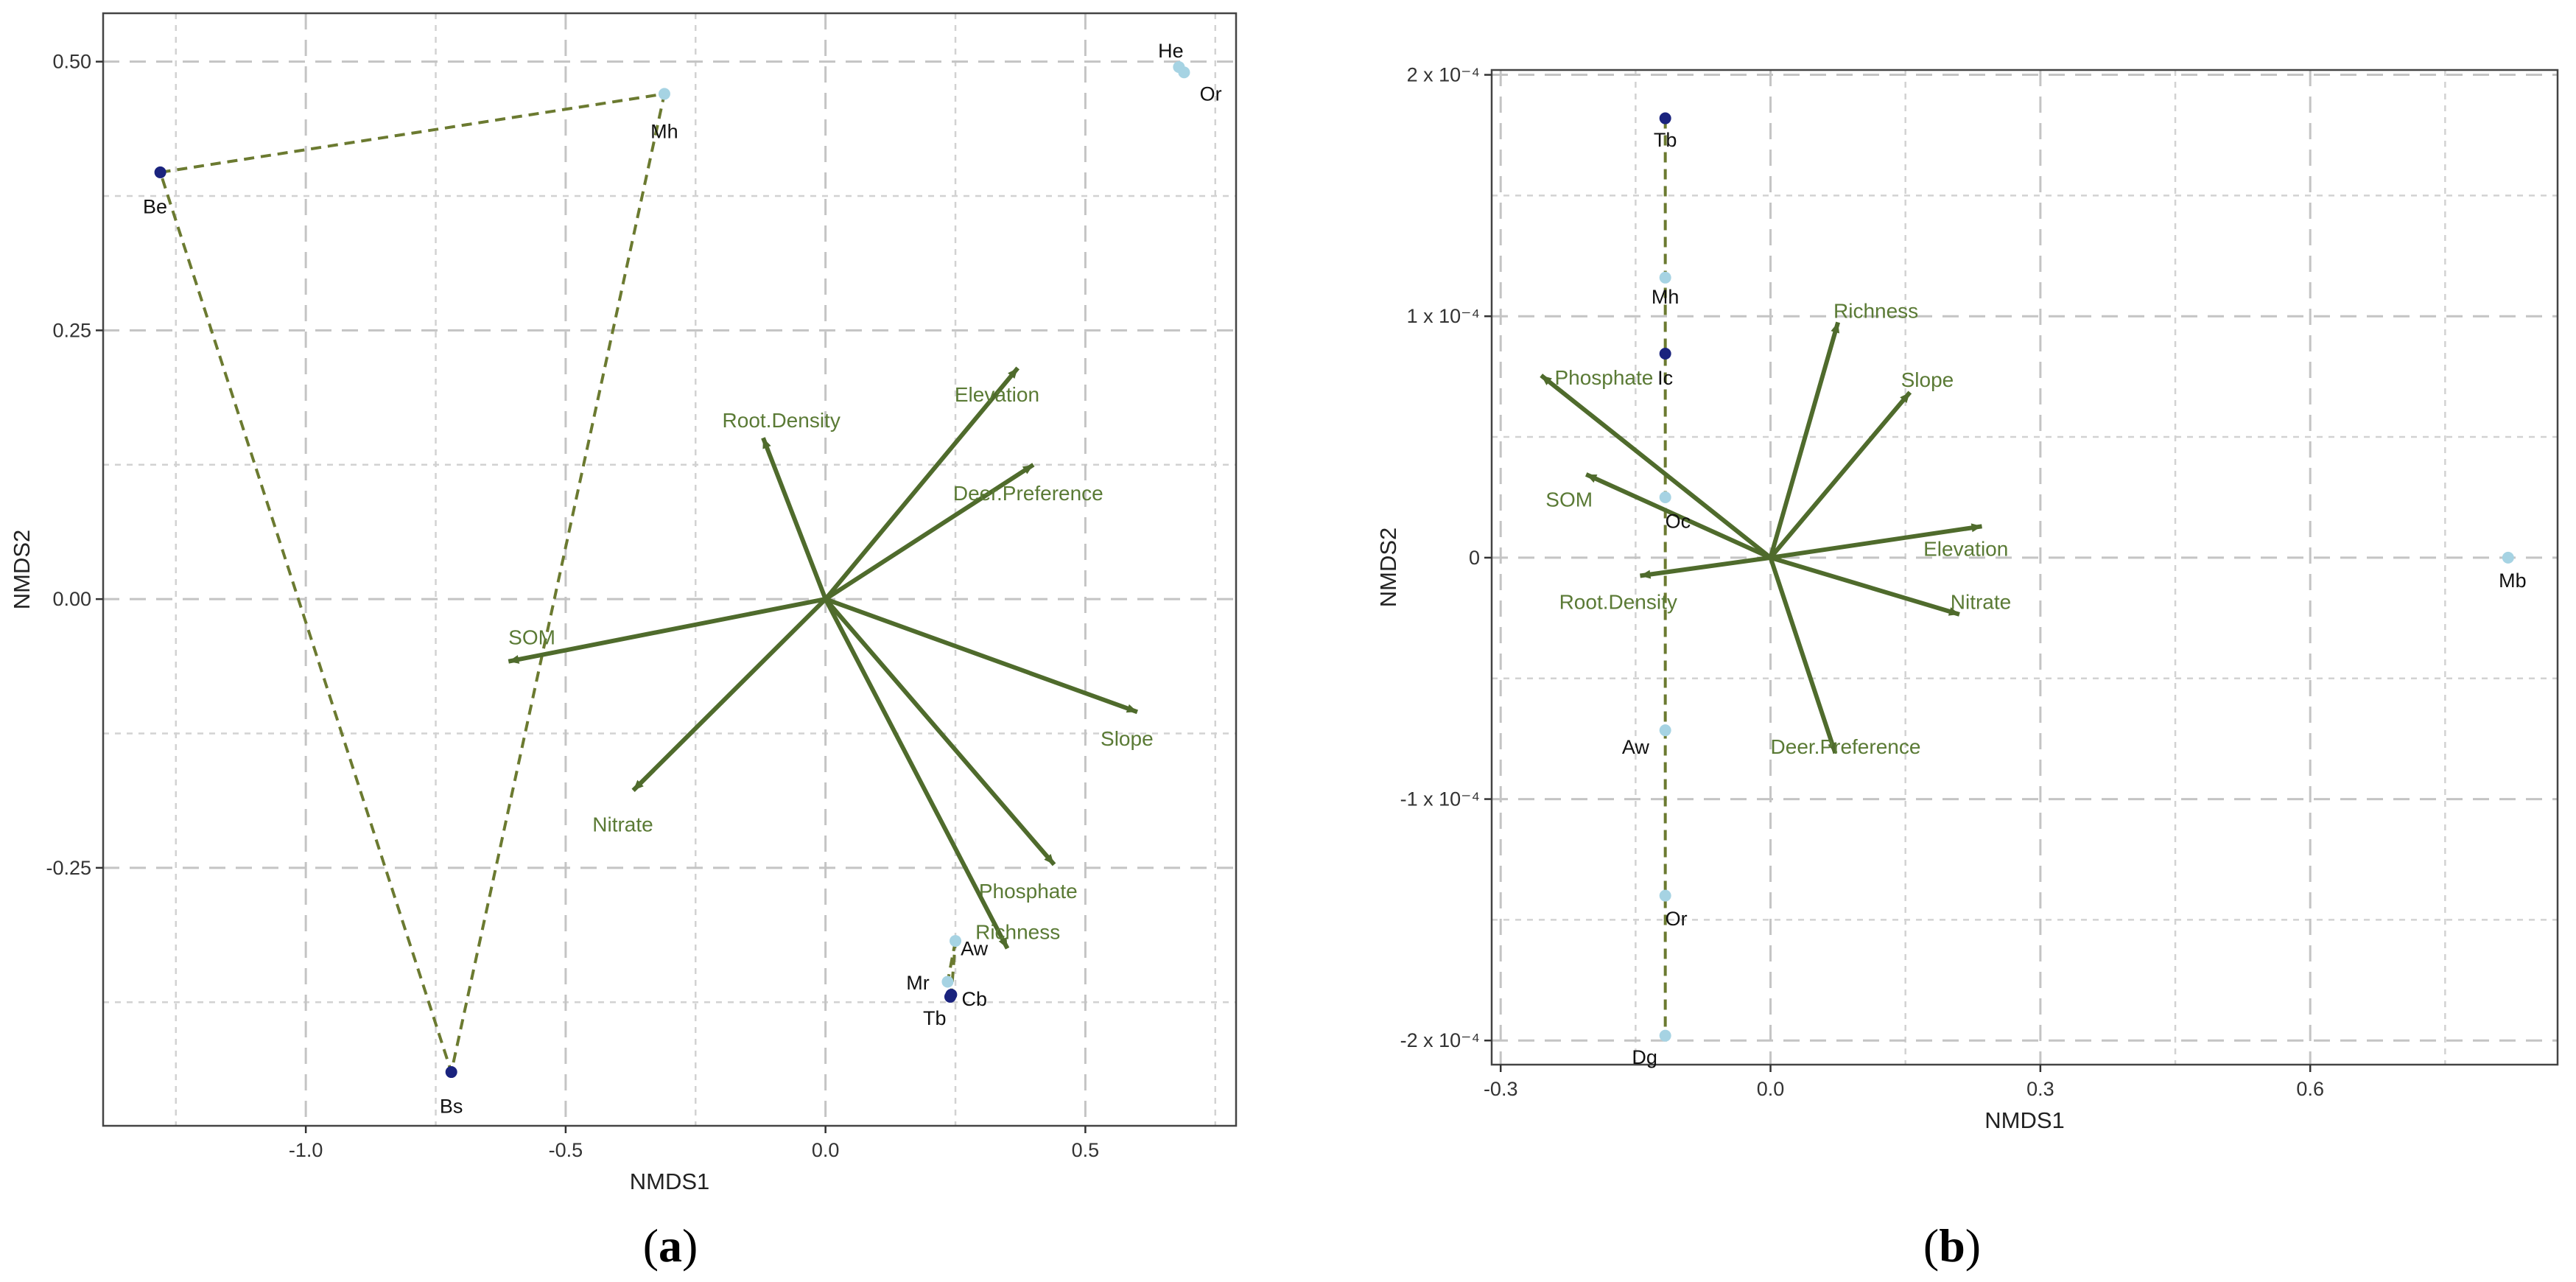 This screenshot has height=1282, width=2576. Describe the element at coordinates (71, 62) in the screenshot. I see `y-tick-label: 0.50` at that location.